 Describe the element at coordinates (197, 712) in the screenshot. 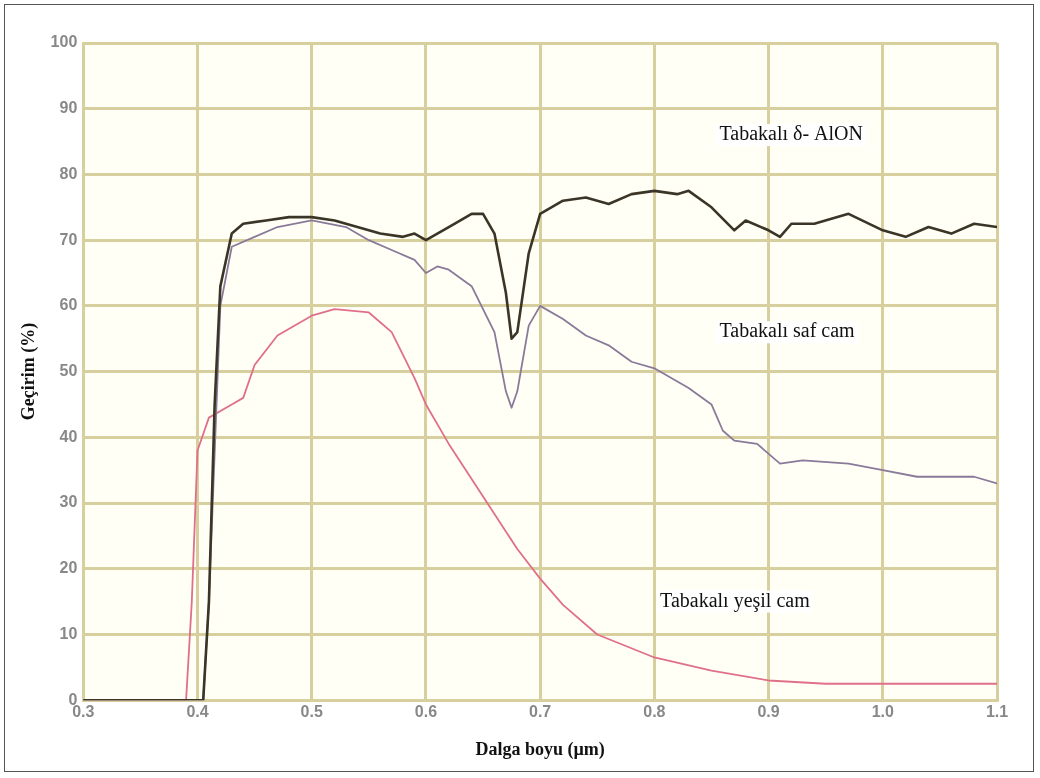

I see `x-tick-label: 0.4` at that location.